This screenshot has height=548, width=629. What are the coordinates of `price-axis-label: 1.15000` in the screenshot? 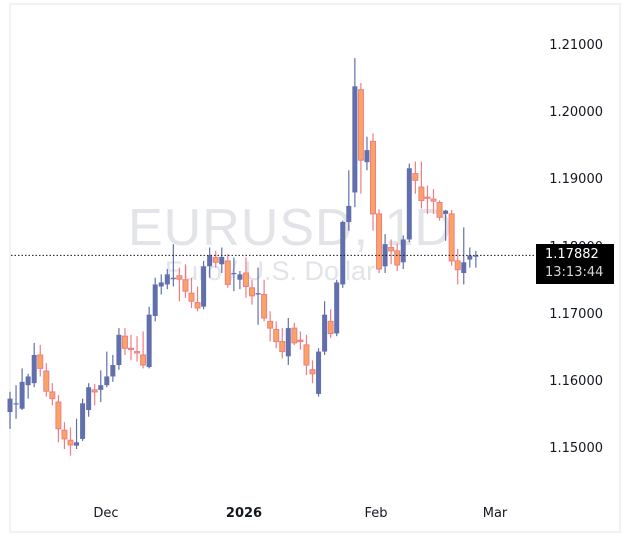 It's located at (576, 448).